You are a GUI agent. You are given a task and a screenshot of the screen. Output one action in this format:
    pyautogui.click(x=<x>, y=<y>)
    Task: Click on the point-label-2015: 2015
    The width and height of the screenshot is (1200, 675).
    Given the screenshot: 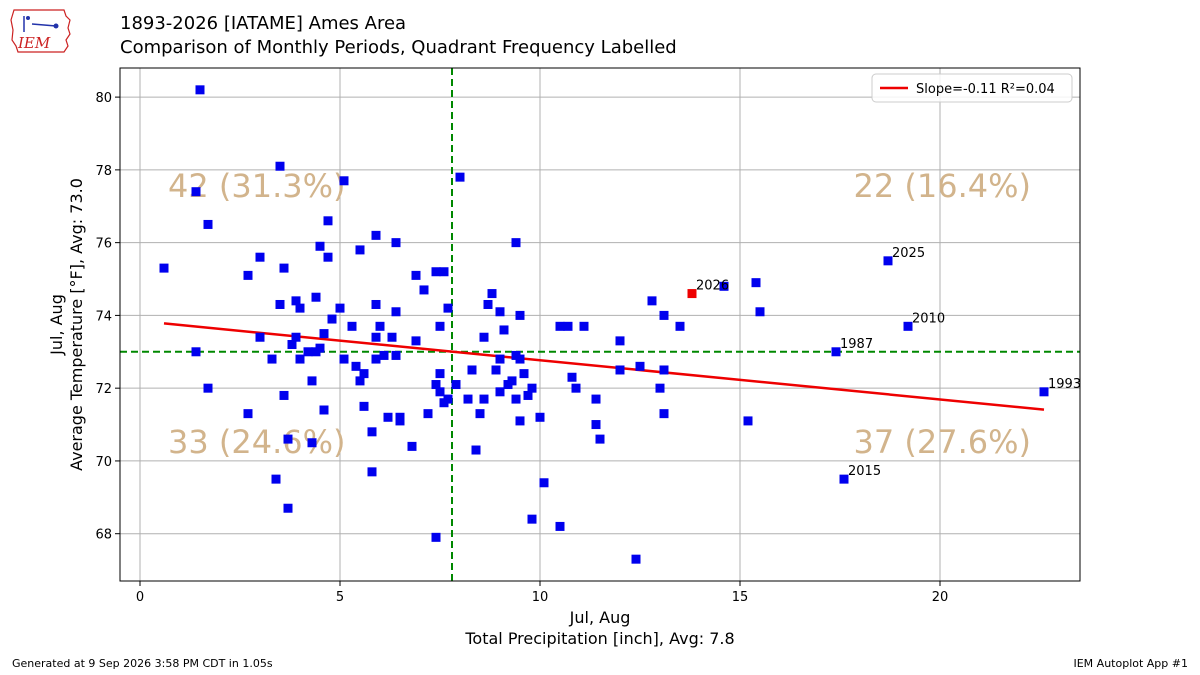 What is the action you would take?
    pyautogui.click(x=864, y=471)
    